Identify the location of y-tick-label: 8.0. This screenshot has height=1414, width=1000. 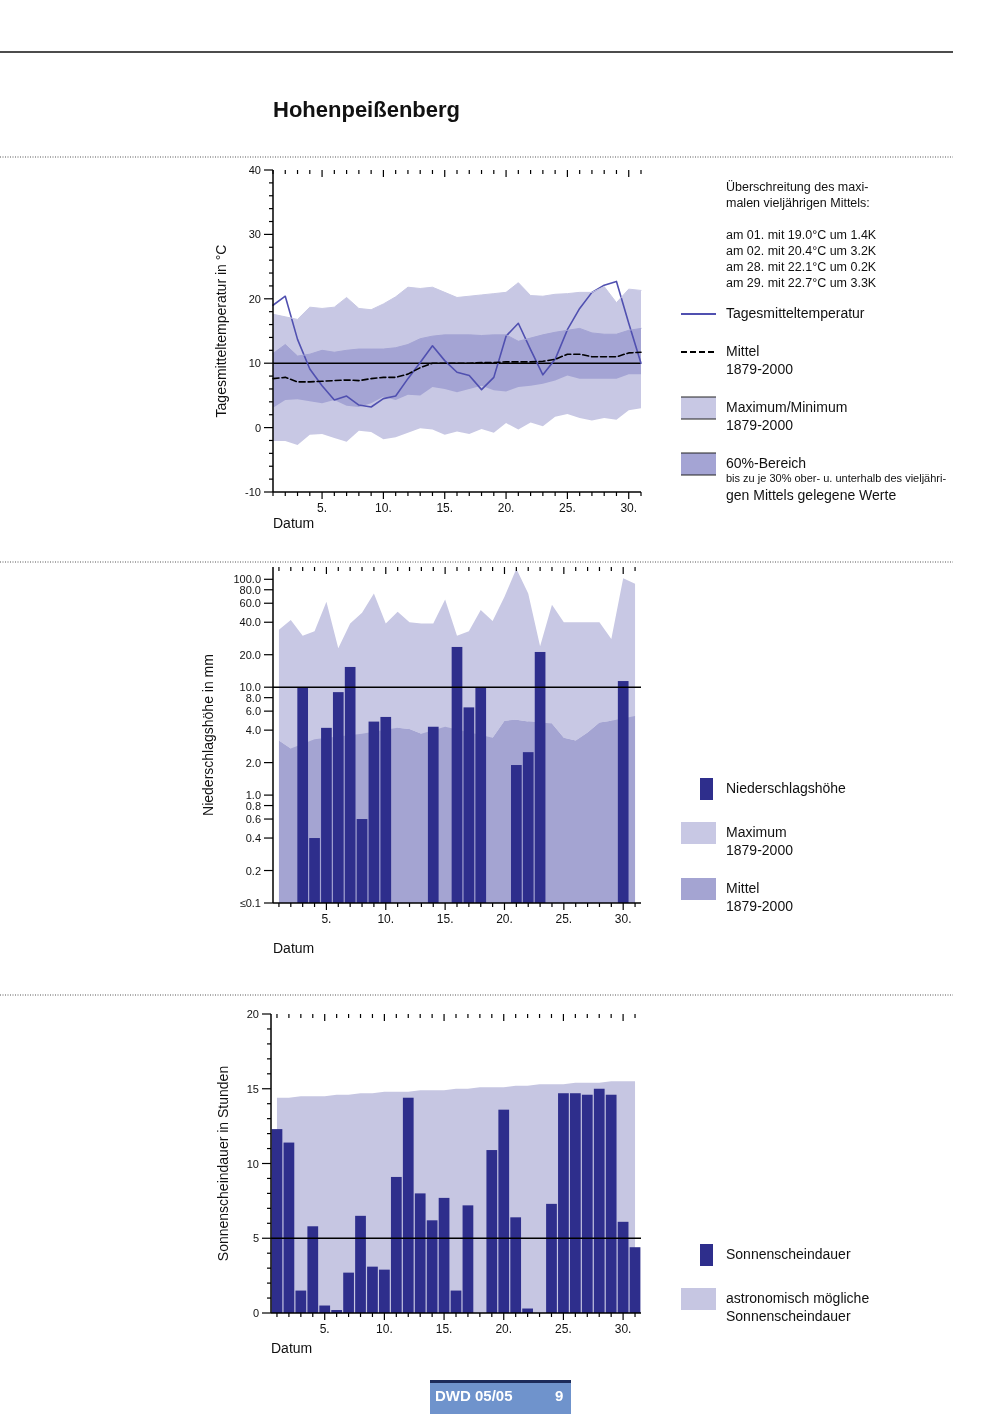
(253, 697).